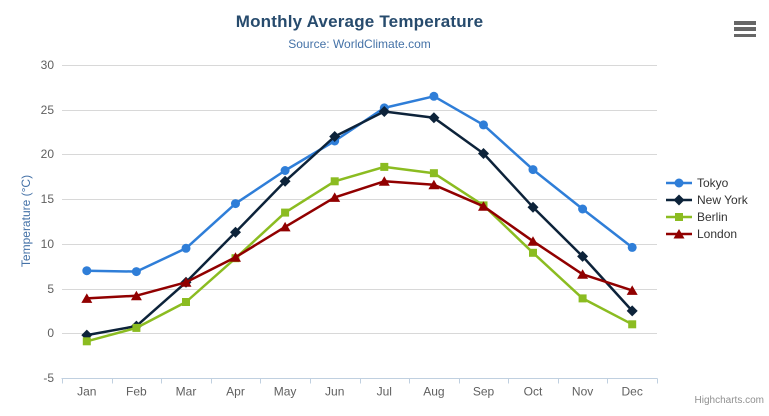  I want to click on london-point-aug, so click(434, 184).